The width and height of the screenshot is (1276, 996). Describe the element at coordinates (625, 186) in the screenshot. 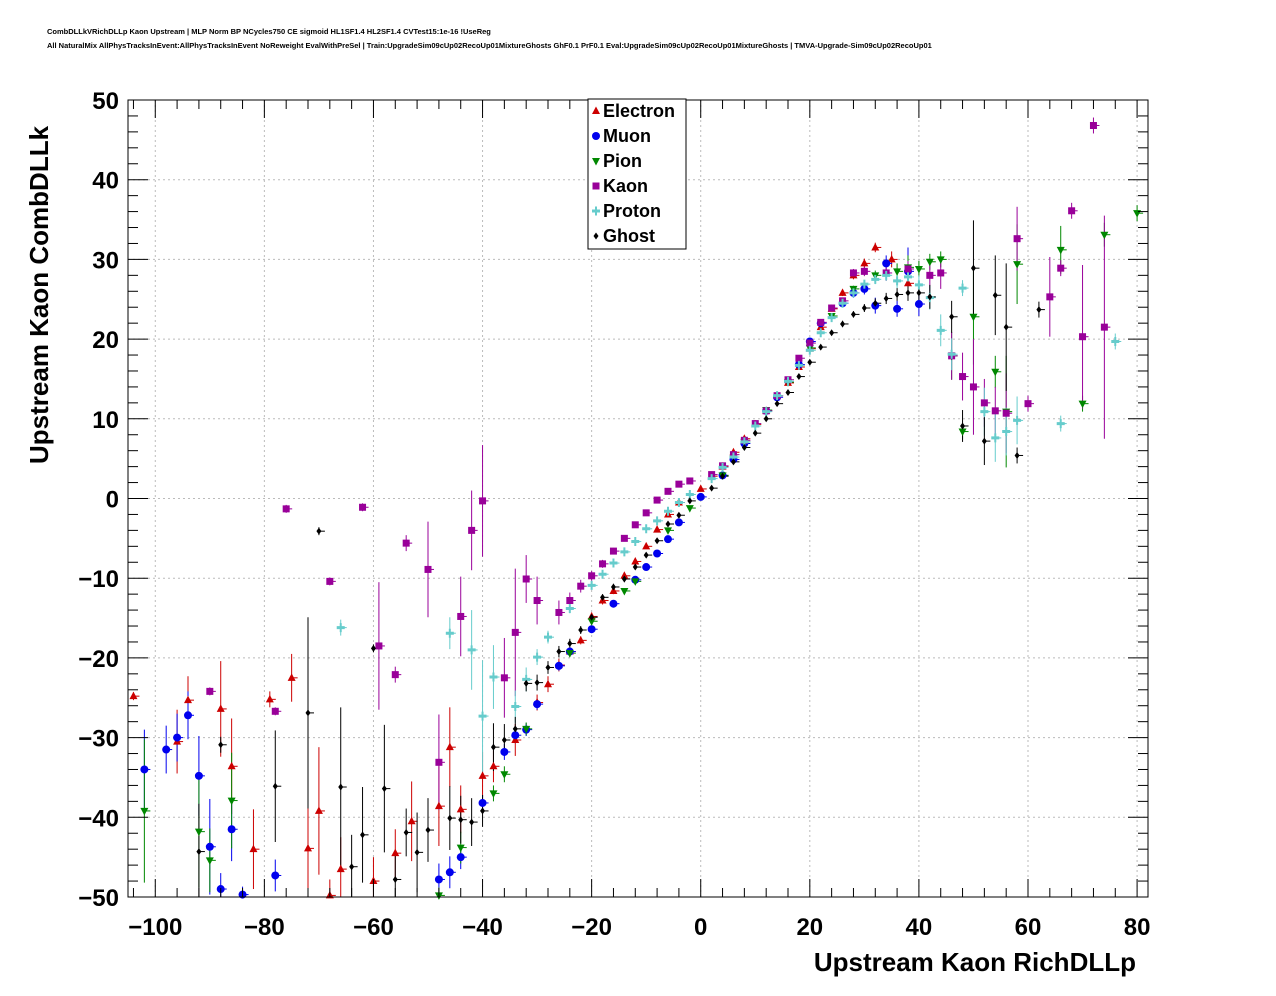

I see `legend-label-kaon: Kaon` at that location.